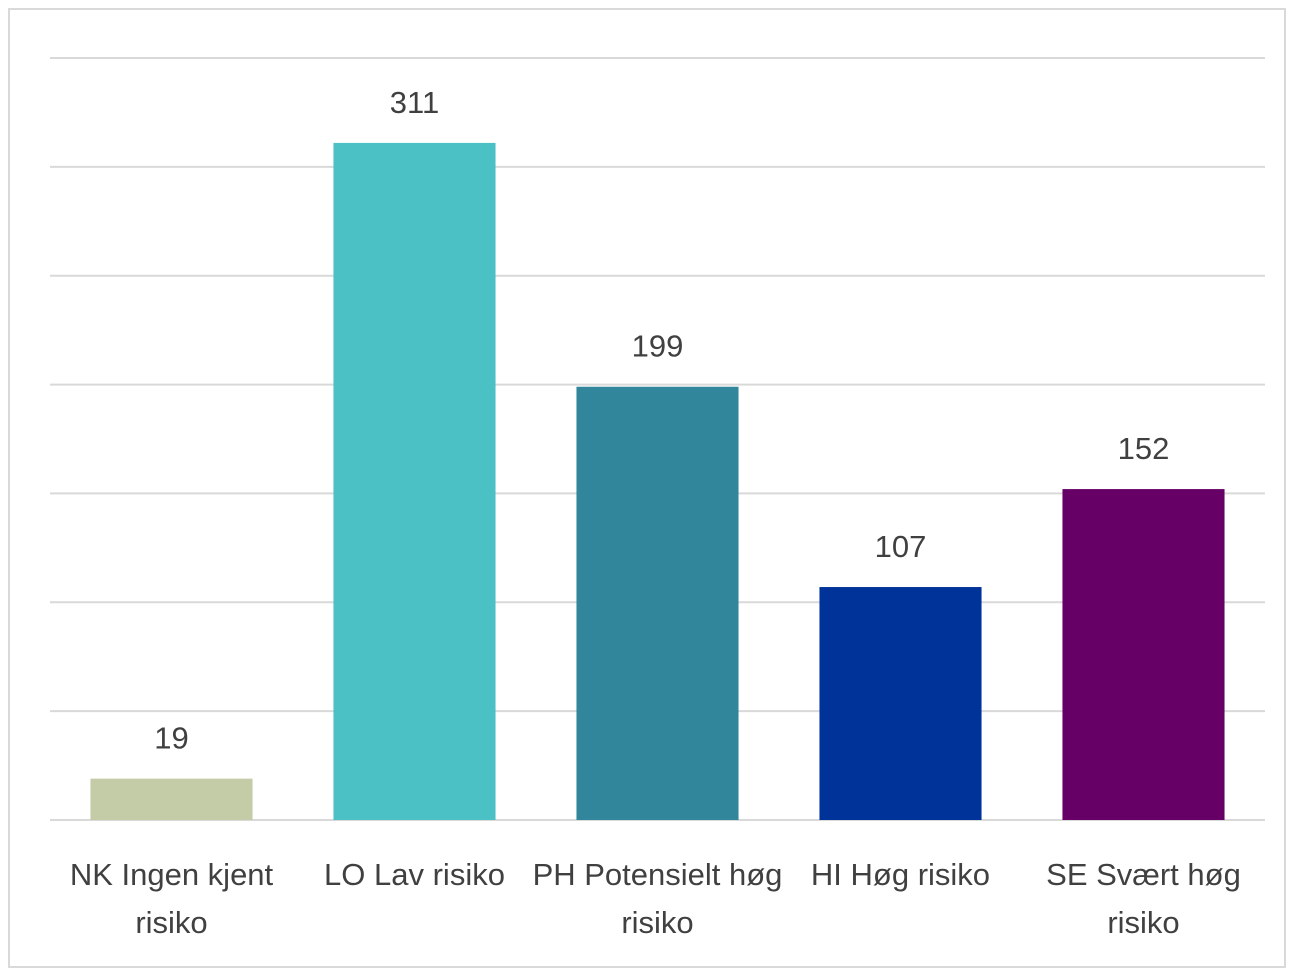 The image size is (1289, 971). I want to click on category-tick-label: NK Ingen kjent, so click(172, 874).